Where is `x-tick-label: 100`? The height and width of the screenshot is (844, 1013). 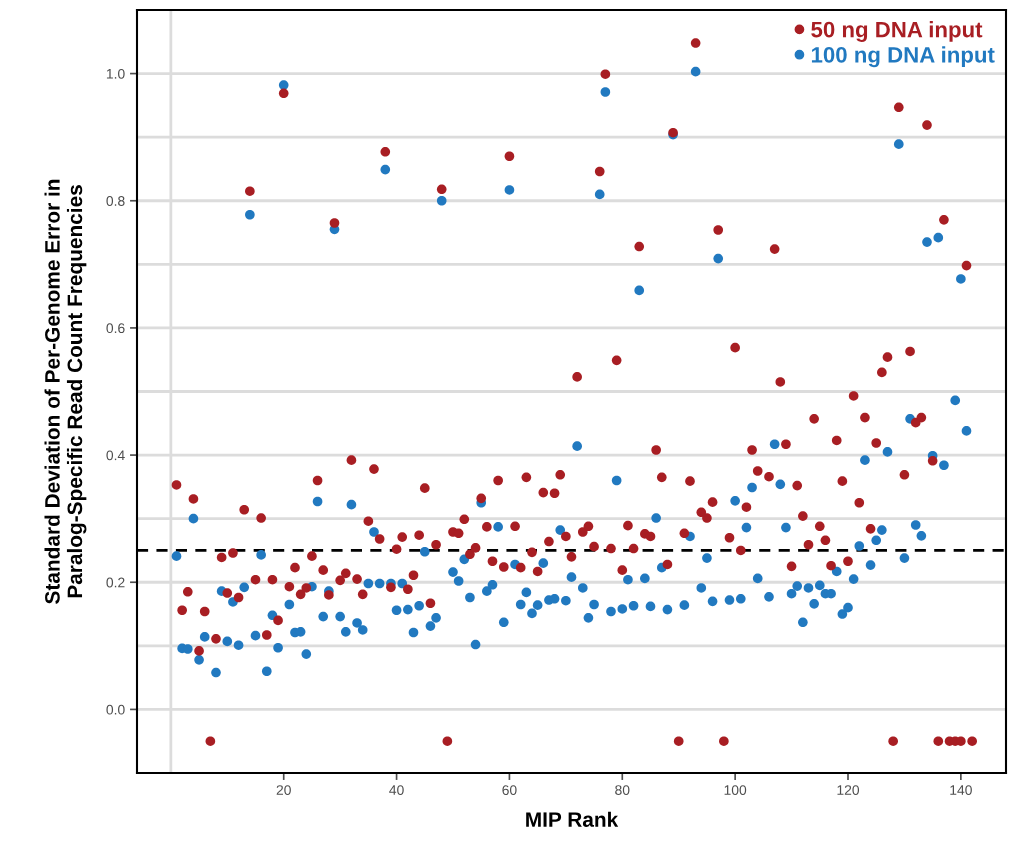
x-tick-label: 100 is located at coordinates (735, 790).